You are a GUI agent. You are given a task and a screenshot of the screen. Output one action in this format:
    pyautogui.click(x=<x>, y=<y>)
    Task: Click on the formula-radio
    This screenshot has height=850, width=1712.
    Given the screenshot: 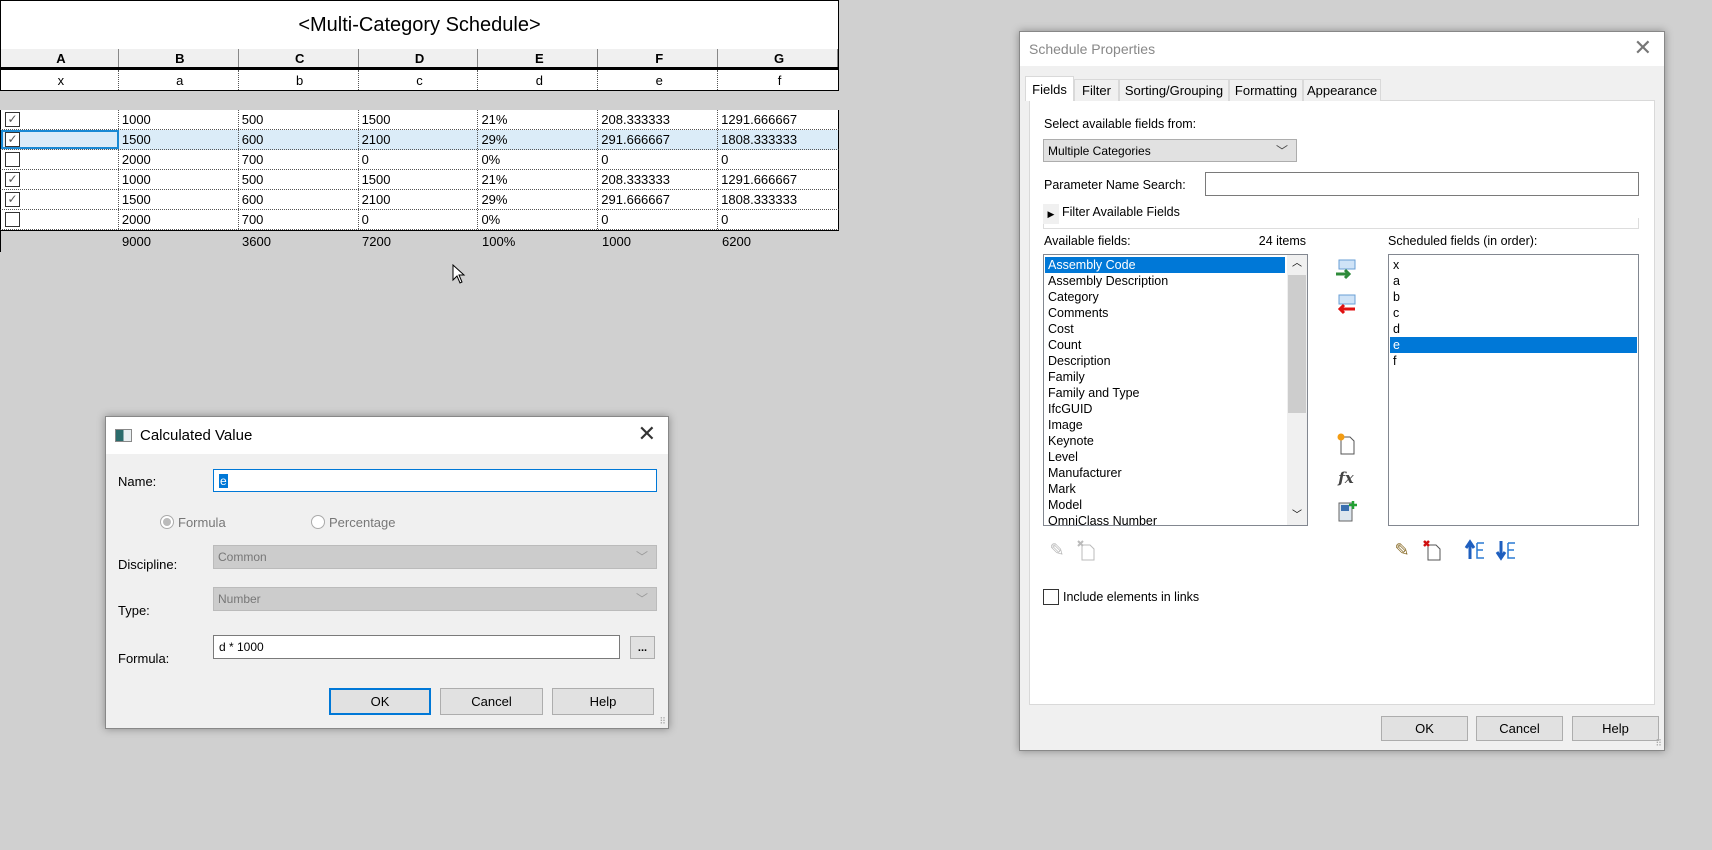 What is the action you would take?
    pyautogui.click(x=167, y=522)
    